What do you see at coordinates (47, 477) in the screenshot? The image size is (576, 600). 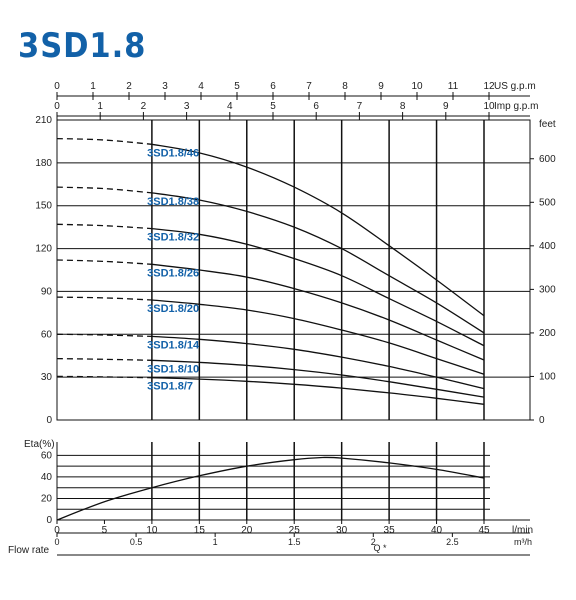 I see `eta-y-tick-label: 40` at bounding box center [47, 477].